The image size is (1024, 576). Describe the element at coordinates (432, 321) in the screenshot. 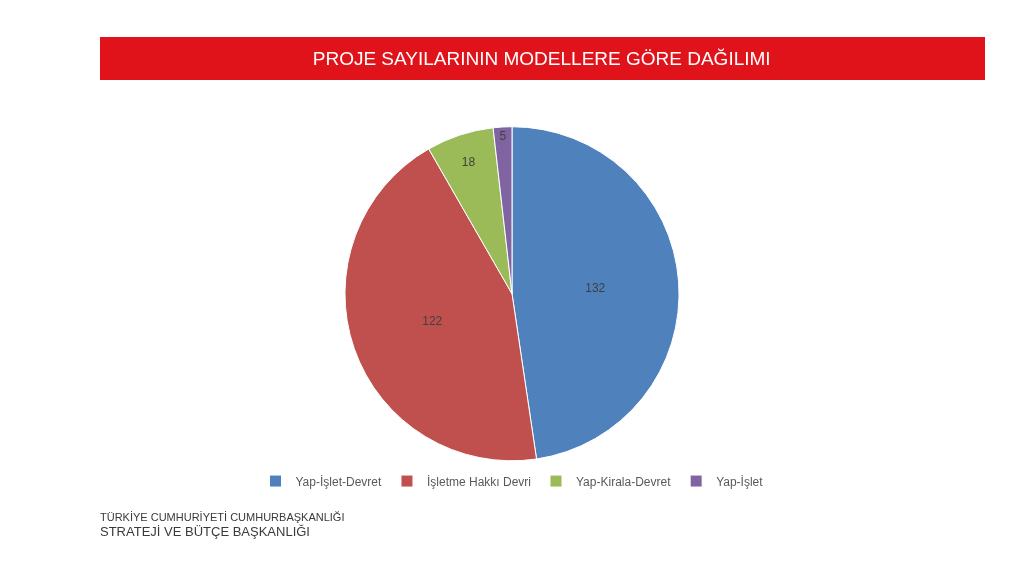

I see `data-label: 122` at that location.